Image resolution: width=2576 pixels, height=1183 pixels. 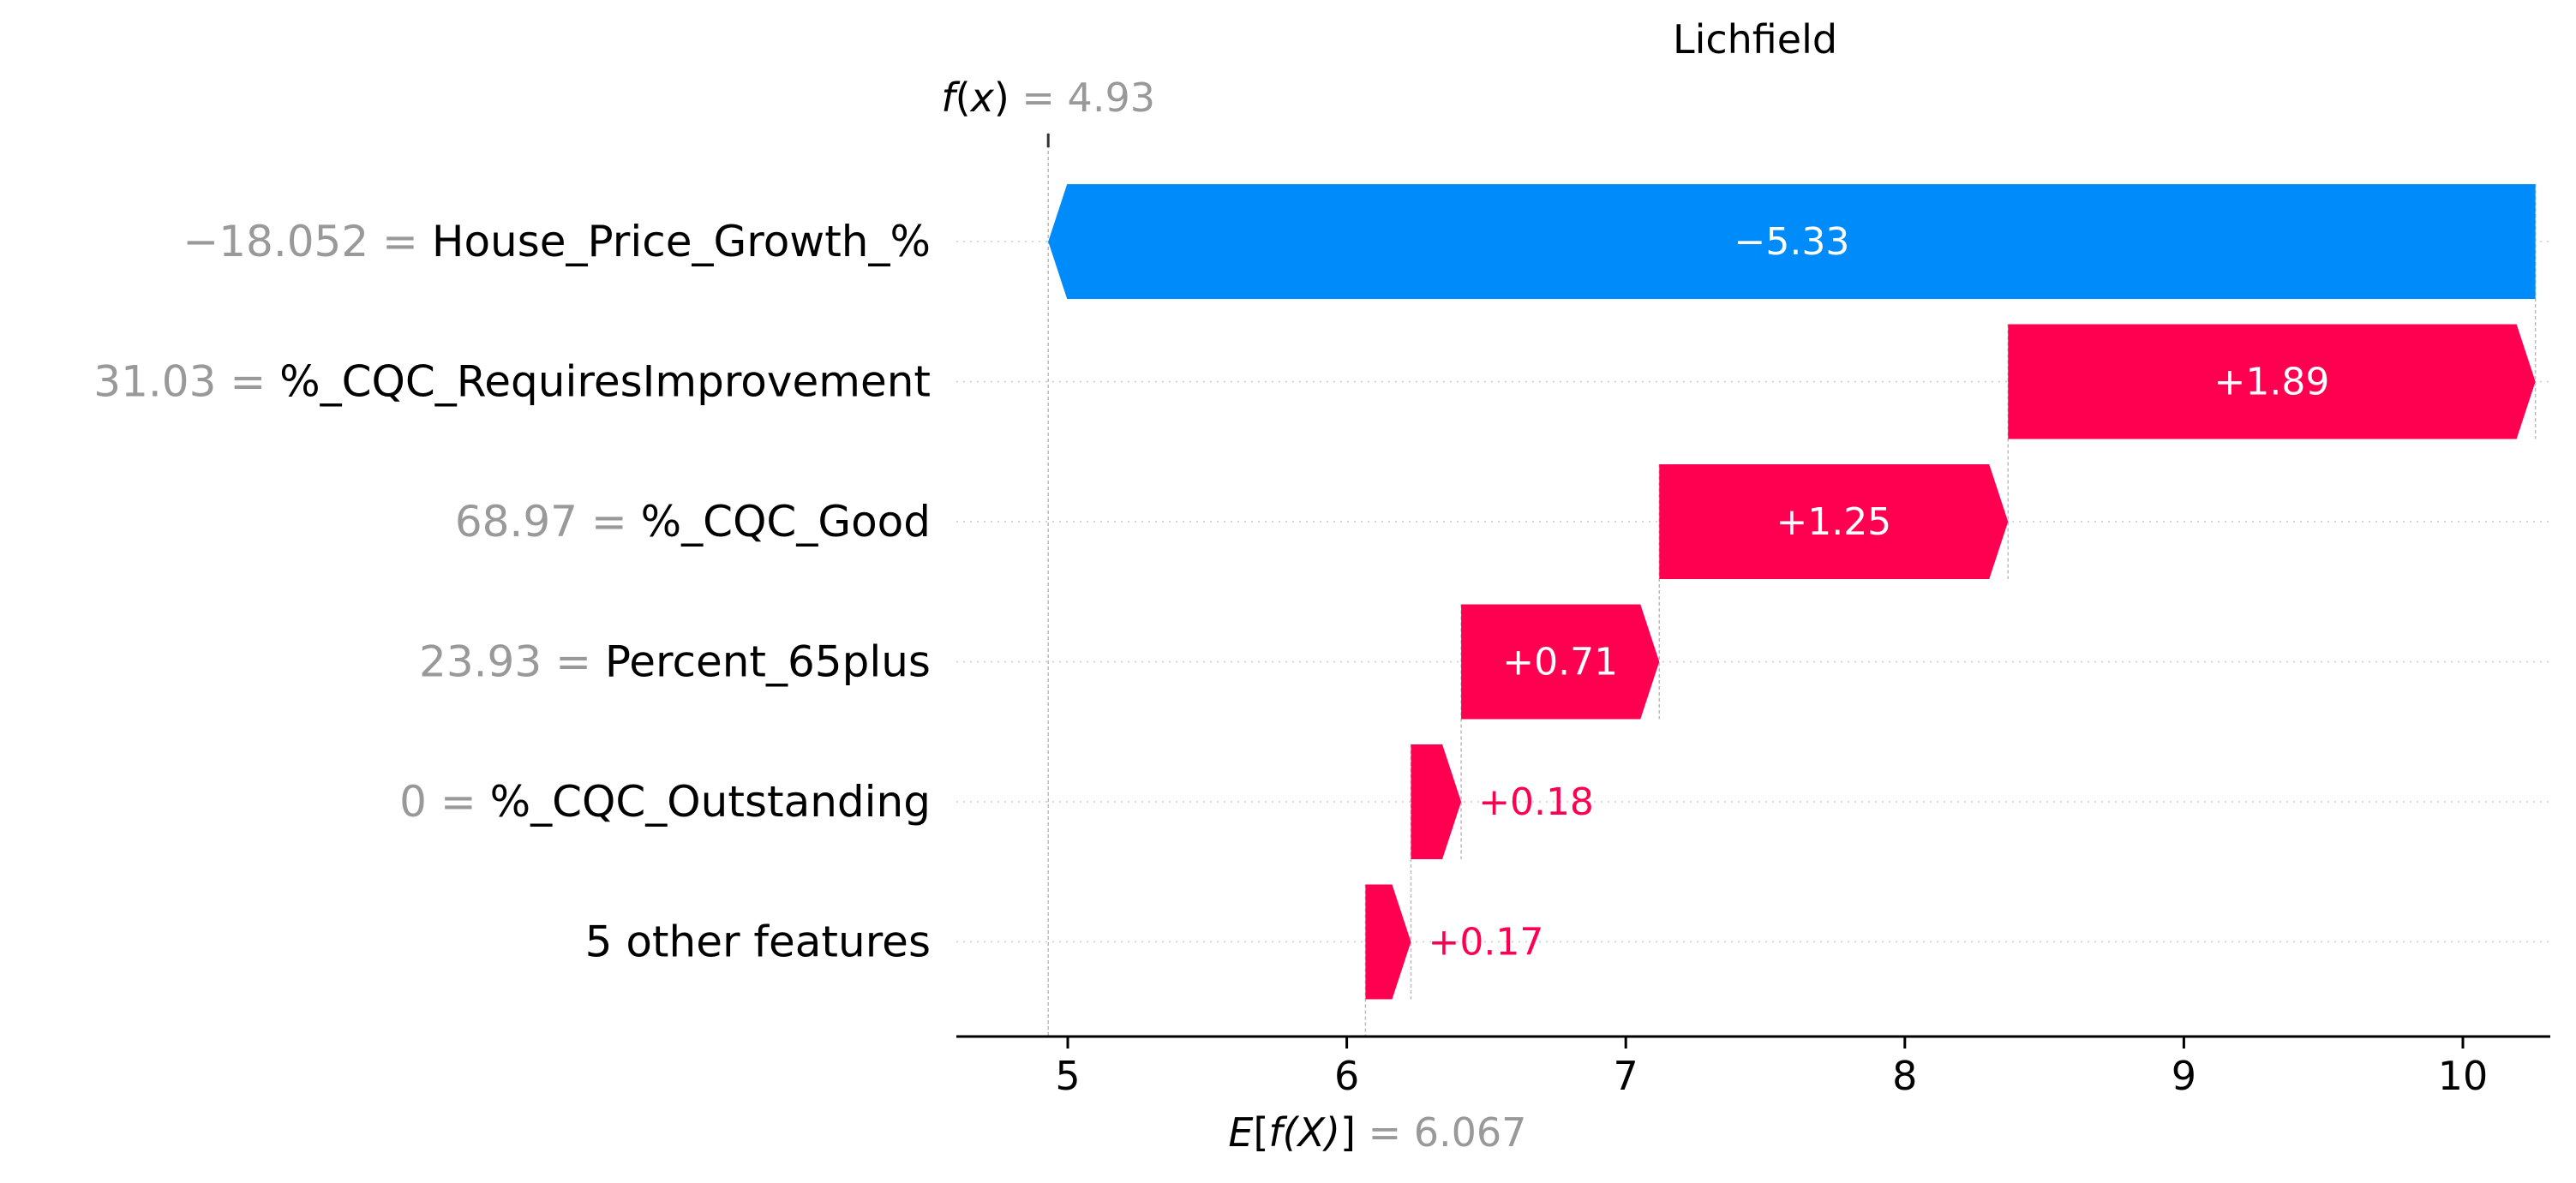 What do you see at coordinates (605, 382) in the screenshot?
I see `feature-name: %_CQC_RequiresImprovement` at bounding box center [605, 382].